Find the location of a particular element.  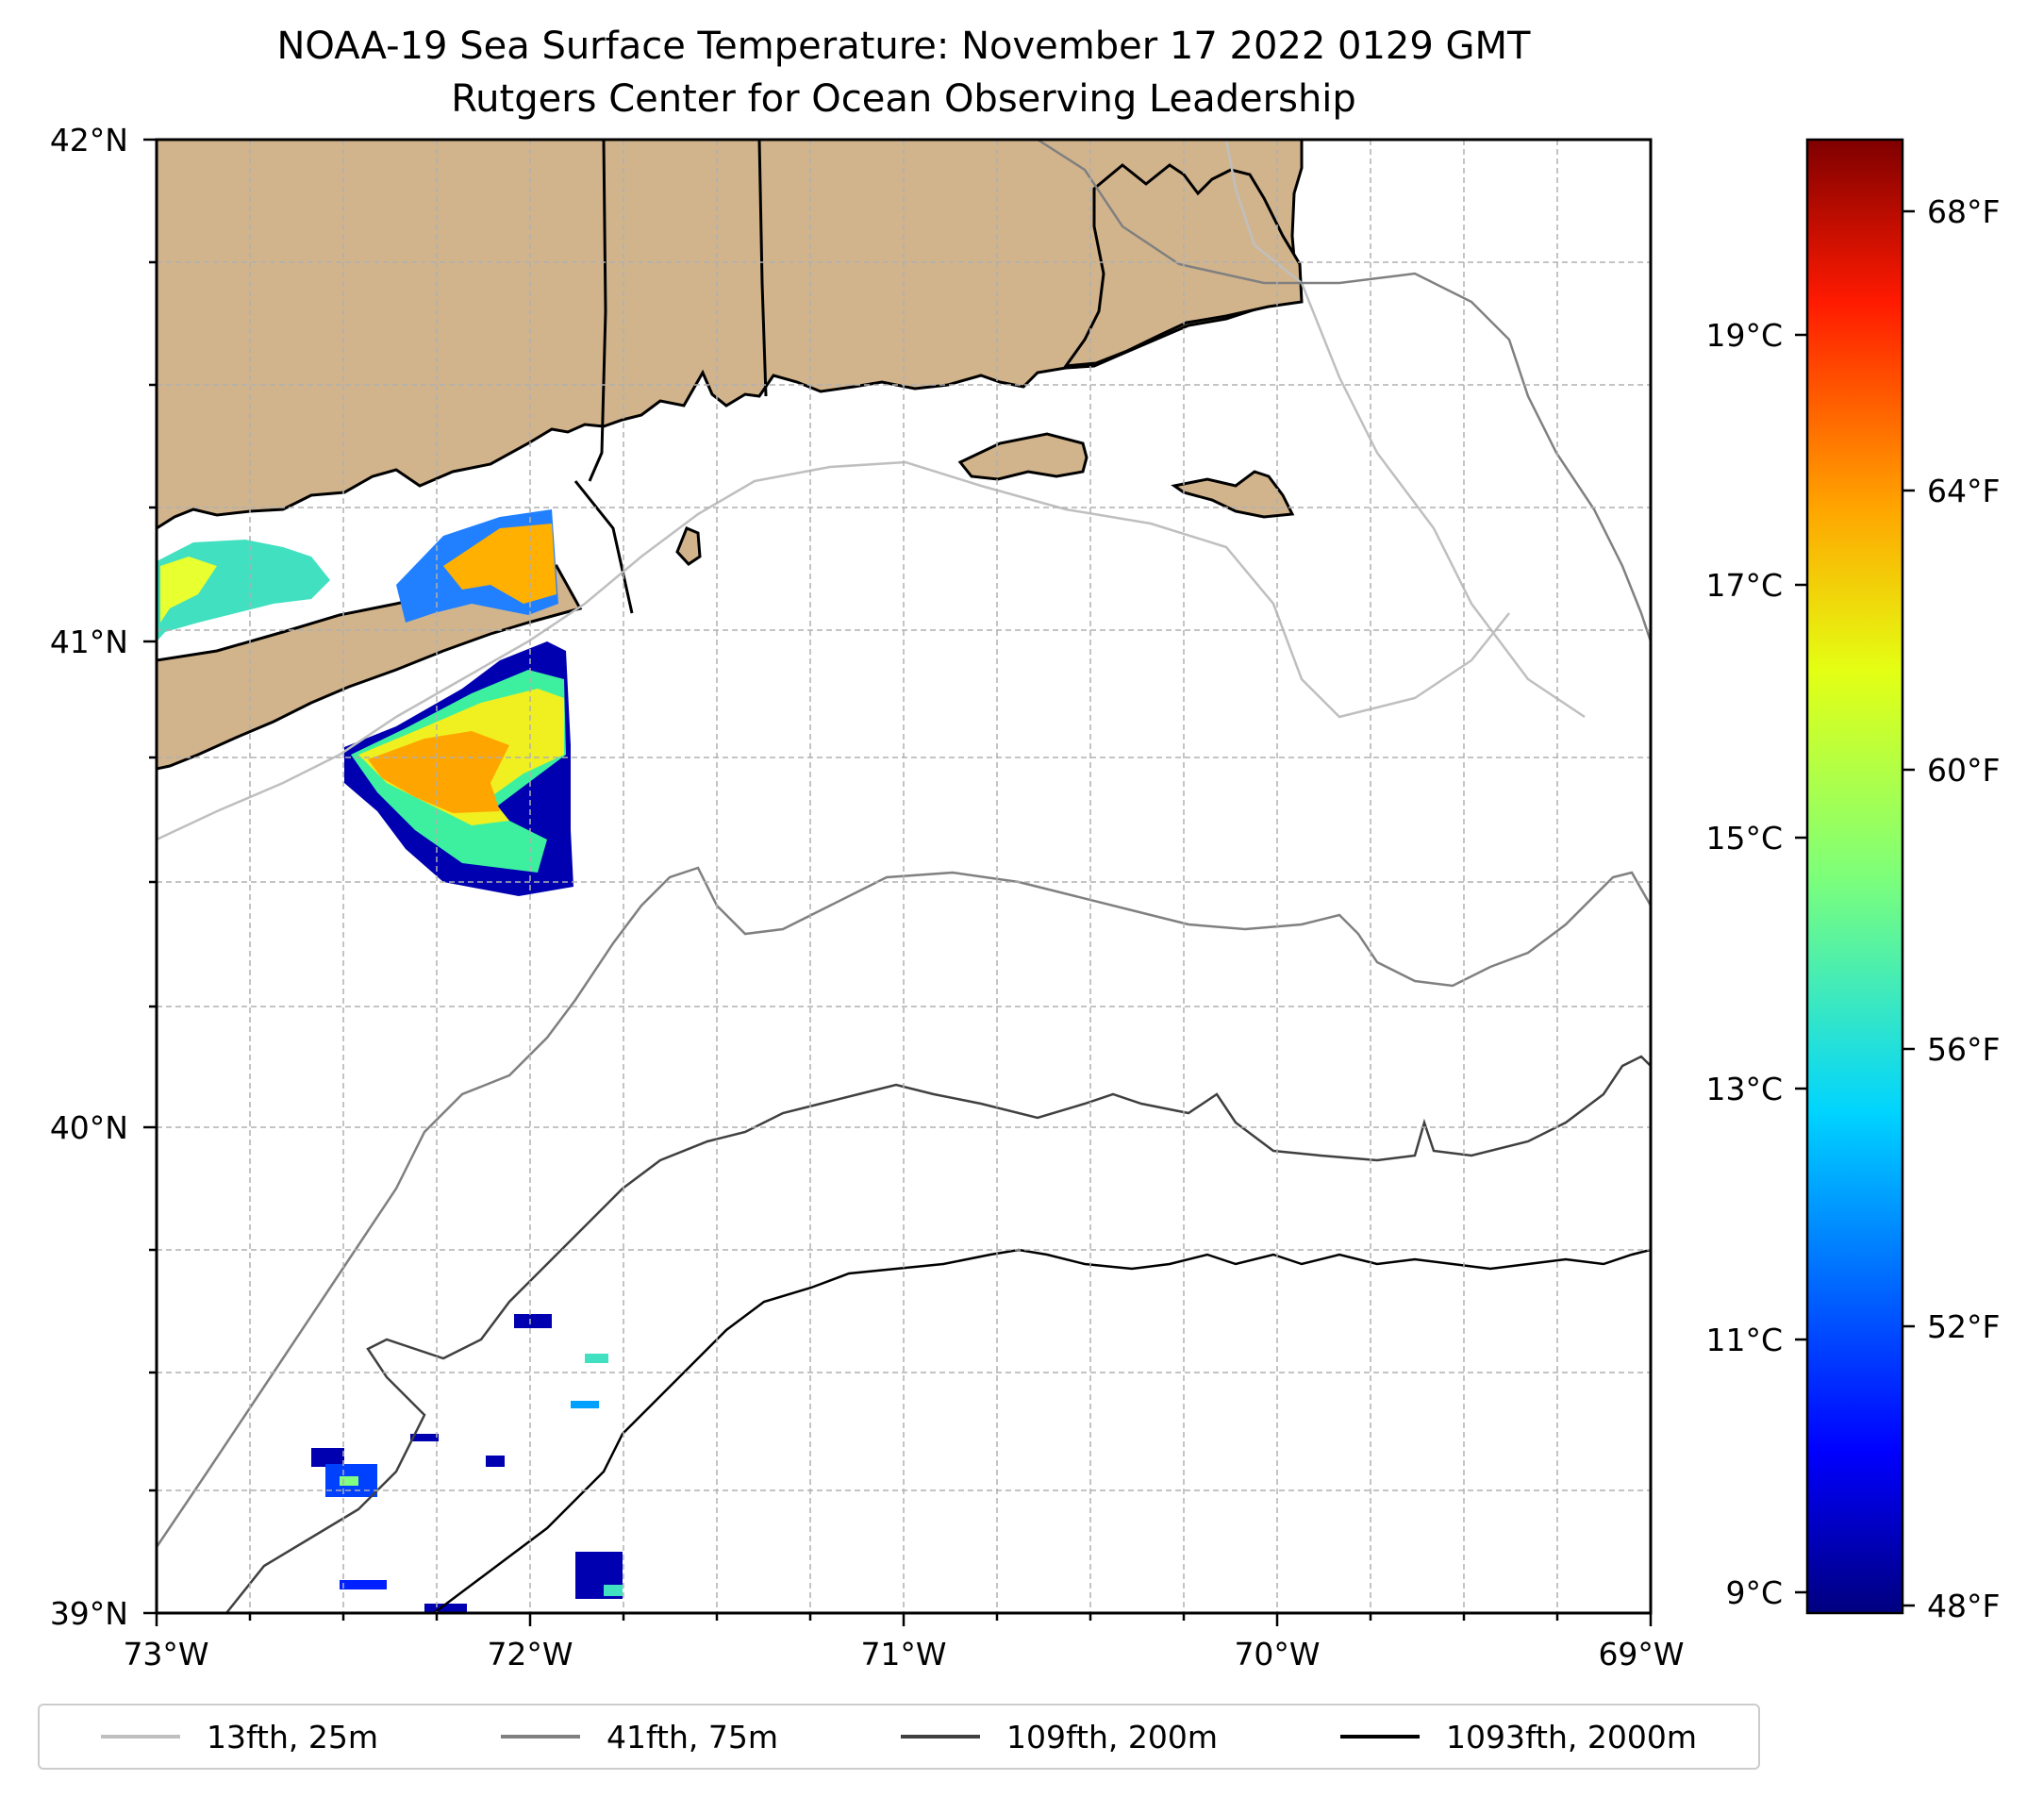

sst-patch-north-warm is located at coordinates (500, 564).